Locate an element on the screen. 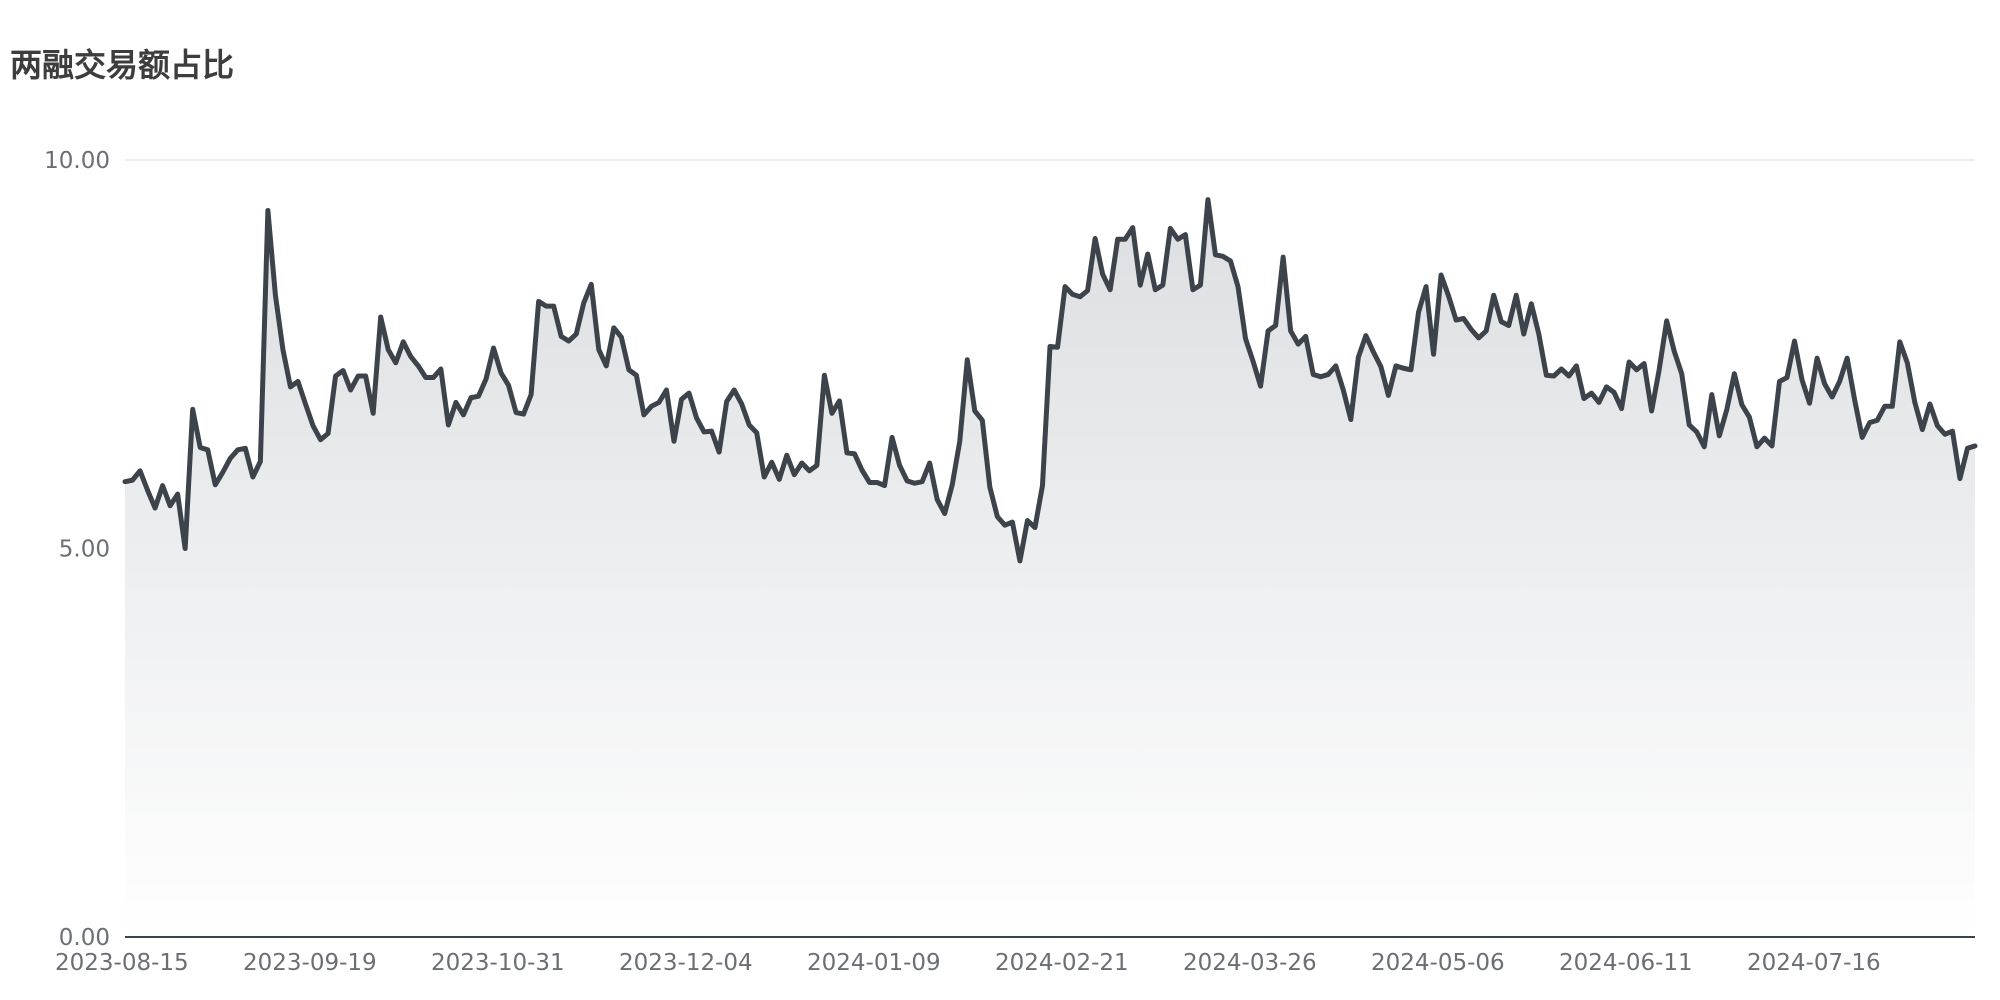 The image size is (2000, 1000). x-tick-label: 2023-10-31 is located at coordinates (498, 963).